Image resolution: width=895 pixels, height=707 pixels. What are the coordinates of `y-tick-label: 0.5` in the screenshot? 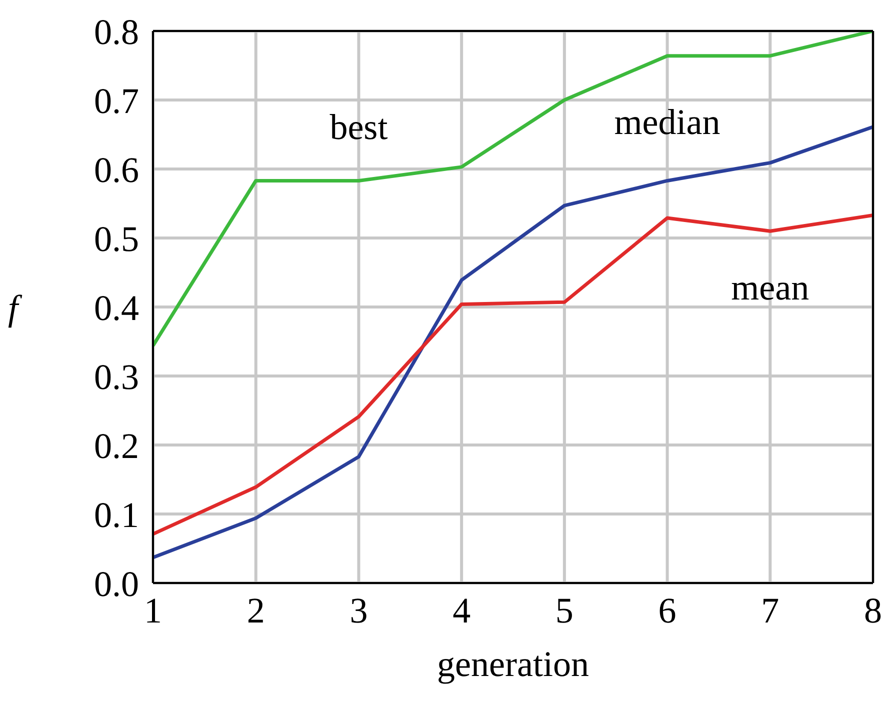 It's located at (116, 238).